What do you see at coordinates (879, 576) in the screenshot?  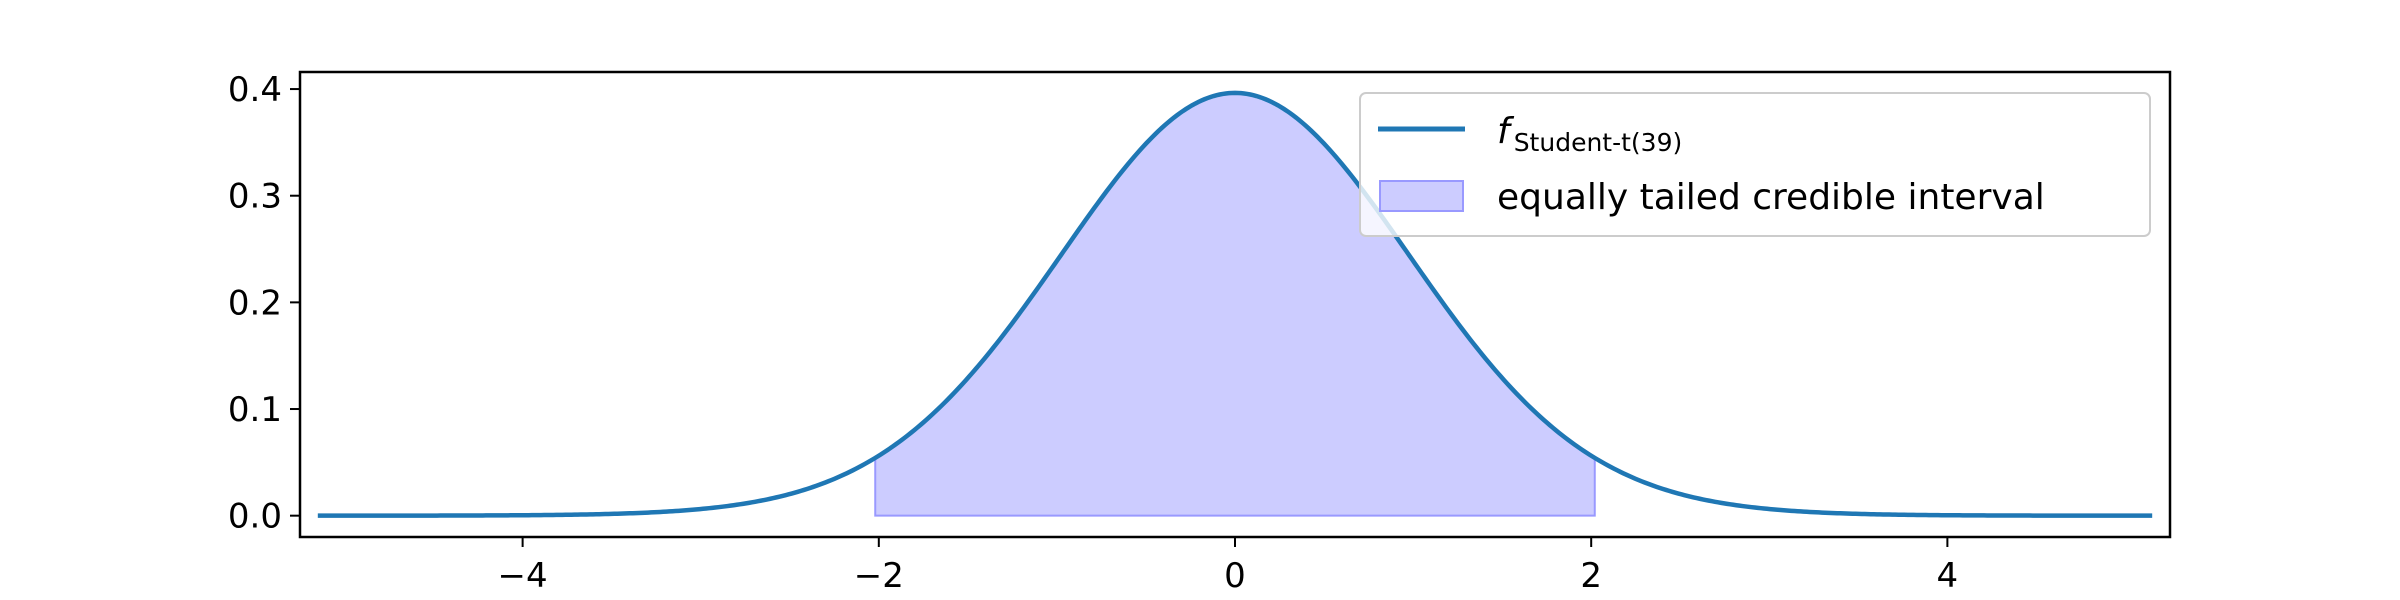 I see `x-tick-label: −2` at bounding box center [879, 576].